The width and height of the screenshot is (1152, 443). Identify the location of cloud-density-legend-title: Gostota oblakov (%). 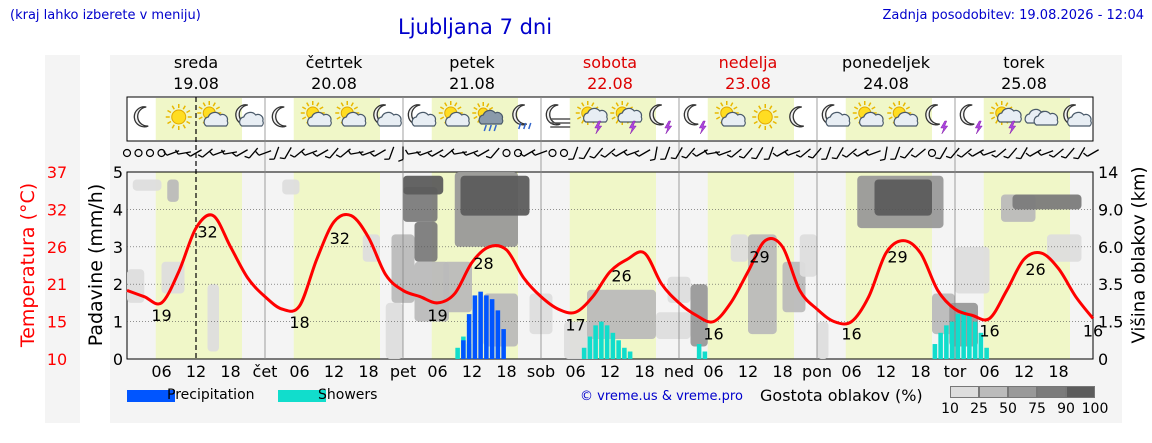
(841, 395).